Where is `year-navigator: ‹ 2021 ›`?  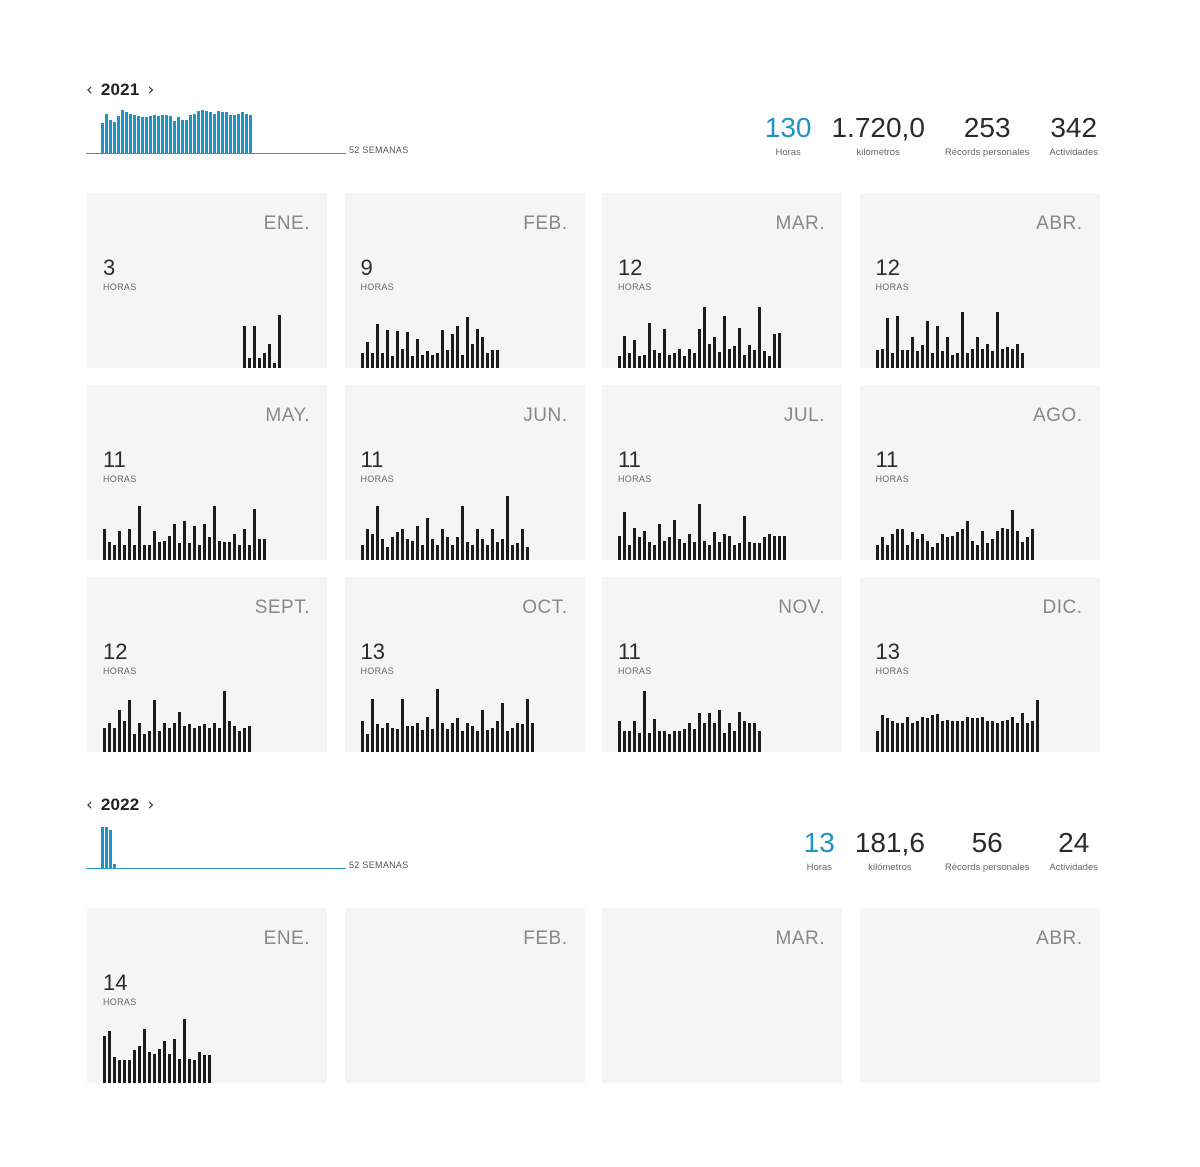
year-navigator: ‹ 2021 › is located at coordinates (120, 90).